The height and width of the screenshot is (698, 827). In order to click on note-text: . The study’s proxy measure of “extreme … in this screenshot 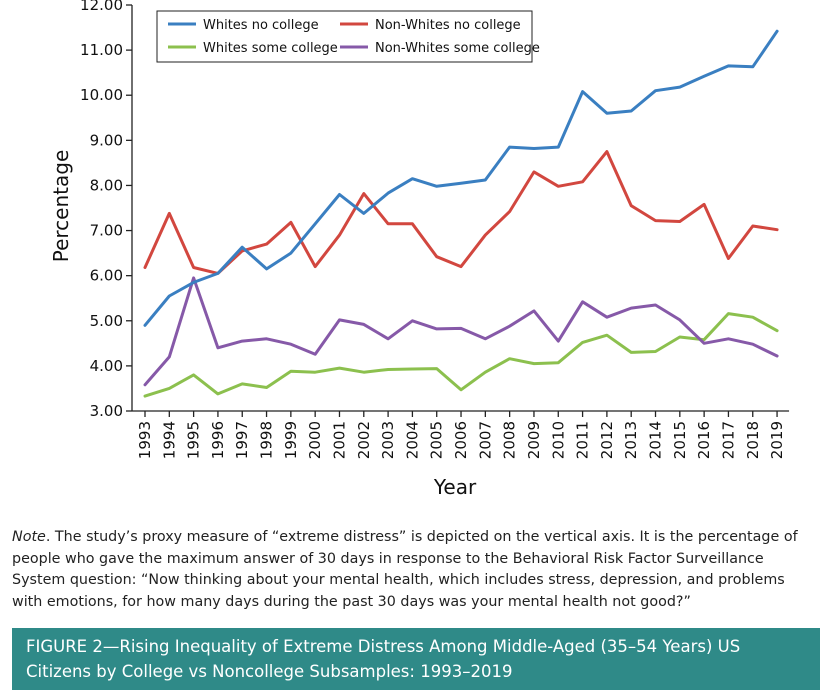, I will do `click(405, 569)`.